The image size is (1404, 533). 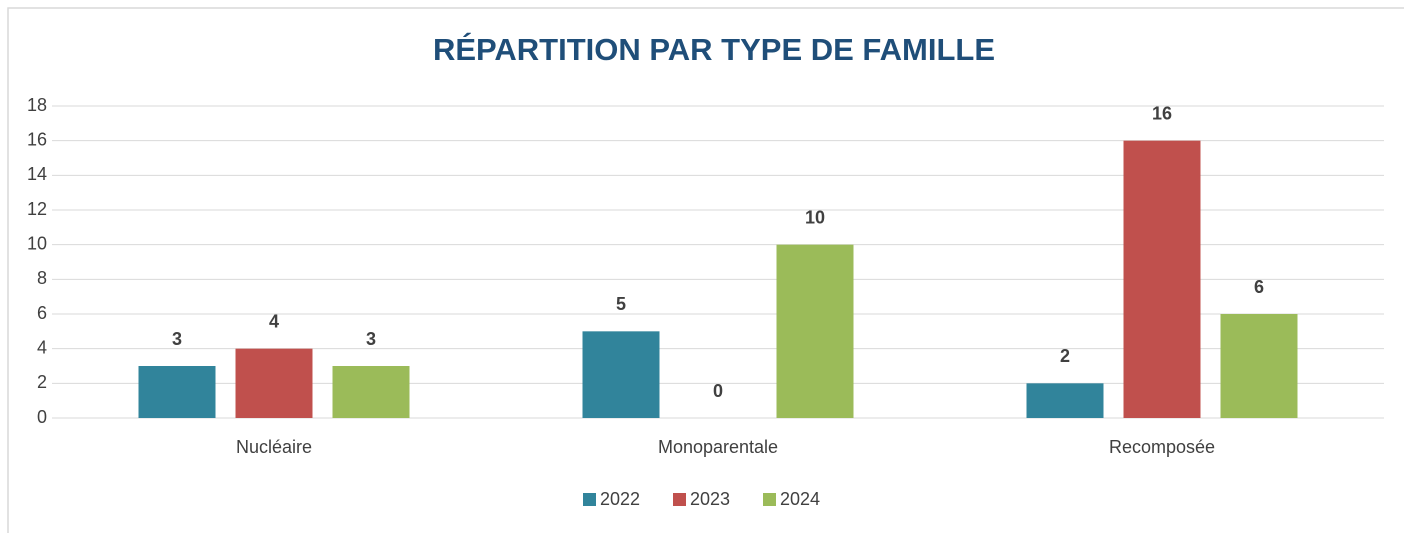 What do you see at coordinates (274, 321) in the screenshot?
I see `data-label: 4` at bounding box center [274, 321].